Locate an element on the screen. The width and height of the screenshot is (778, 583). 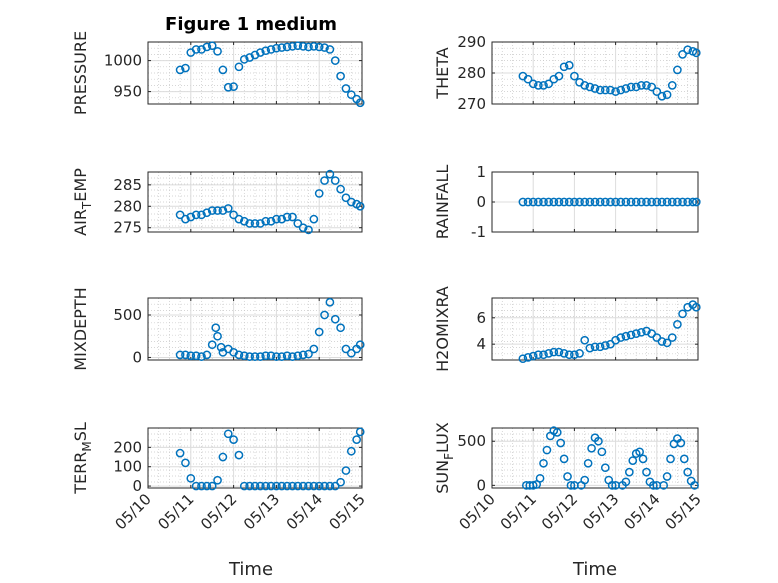
x-axis-label-left: Time is located at coordinates (250, 569).